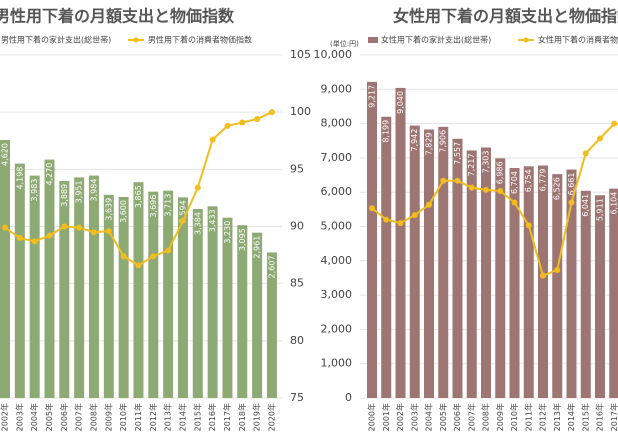 The width and height of the screenshot is (618, 440). I want to click on value-label: 6,041, so click(585, 205).